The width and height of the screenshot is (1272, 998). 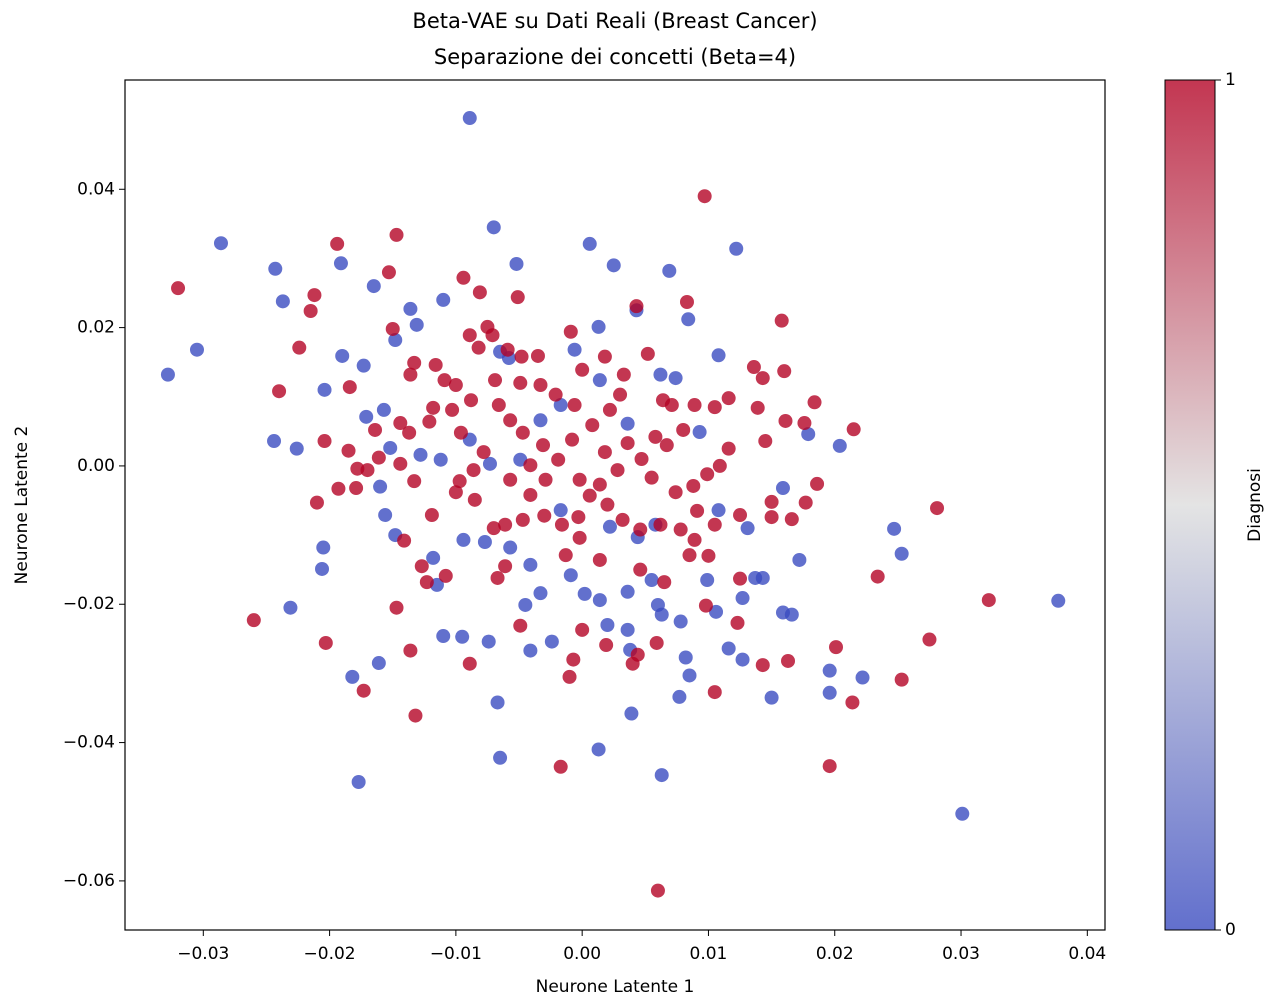 What do you see at coordinates (89, 881) in the screenshot?
I see `y-tick-label: −0.06` at bounding box center [89, 881].